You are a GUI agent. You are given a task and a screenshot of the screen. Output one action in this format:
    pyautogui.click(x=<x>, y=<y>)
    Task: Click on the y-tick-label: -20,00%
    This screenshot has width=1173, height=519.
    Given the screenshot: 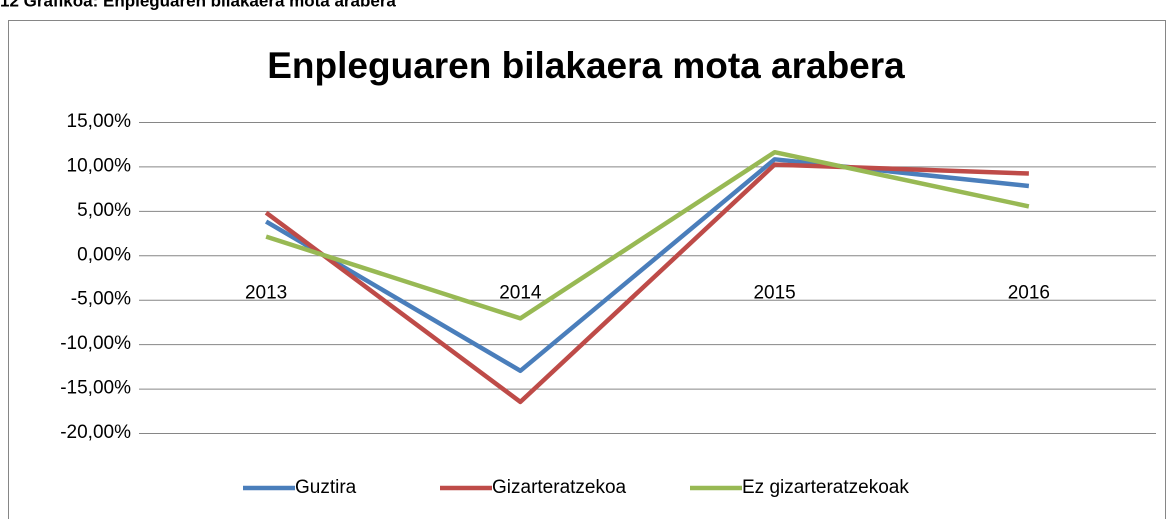 What is the action you would take?
    pyautogui.click(x=95, y=432)
    